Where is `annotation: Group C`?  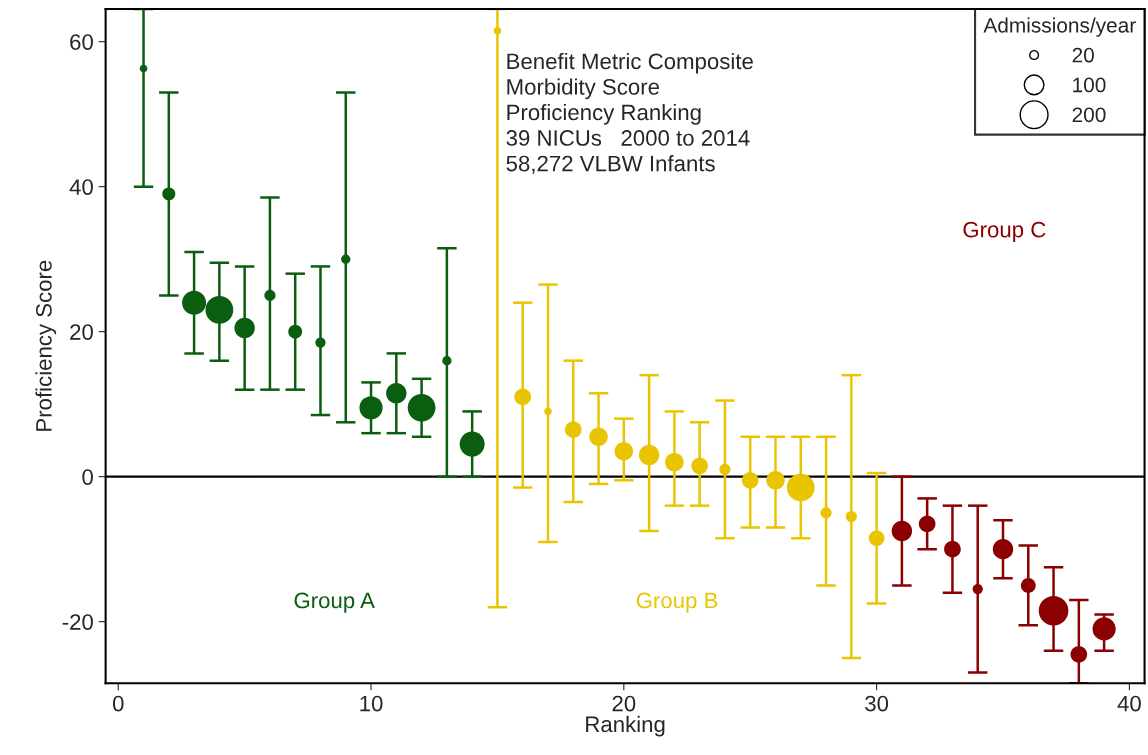 annotation: Group C is located at coordinates (1004, 231).